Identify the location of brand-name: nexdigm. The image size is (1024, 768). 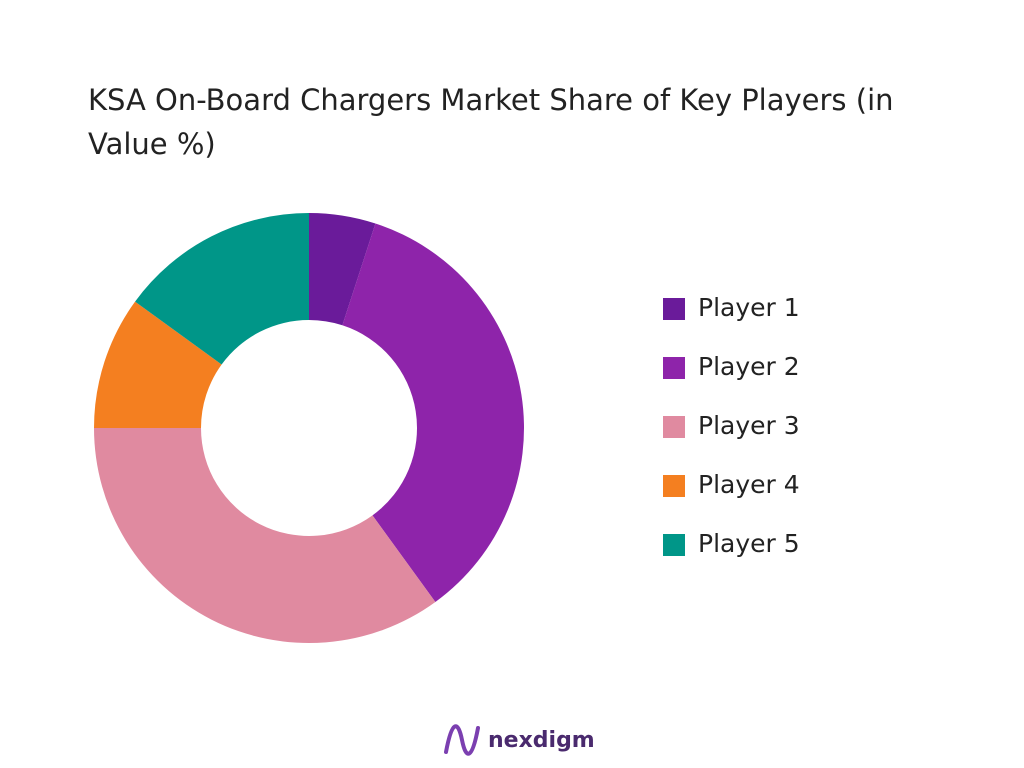
(541, 740).